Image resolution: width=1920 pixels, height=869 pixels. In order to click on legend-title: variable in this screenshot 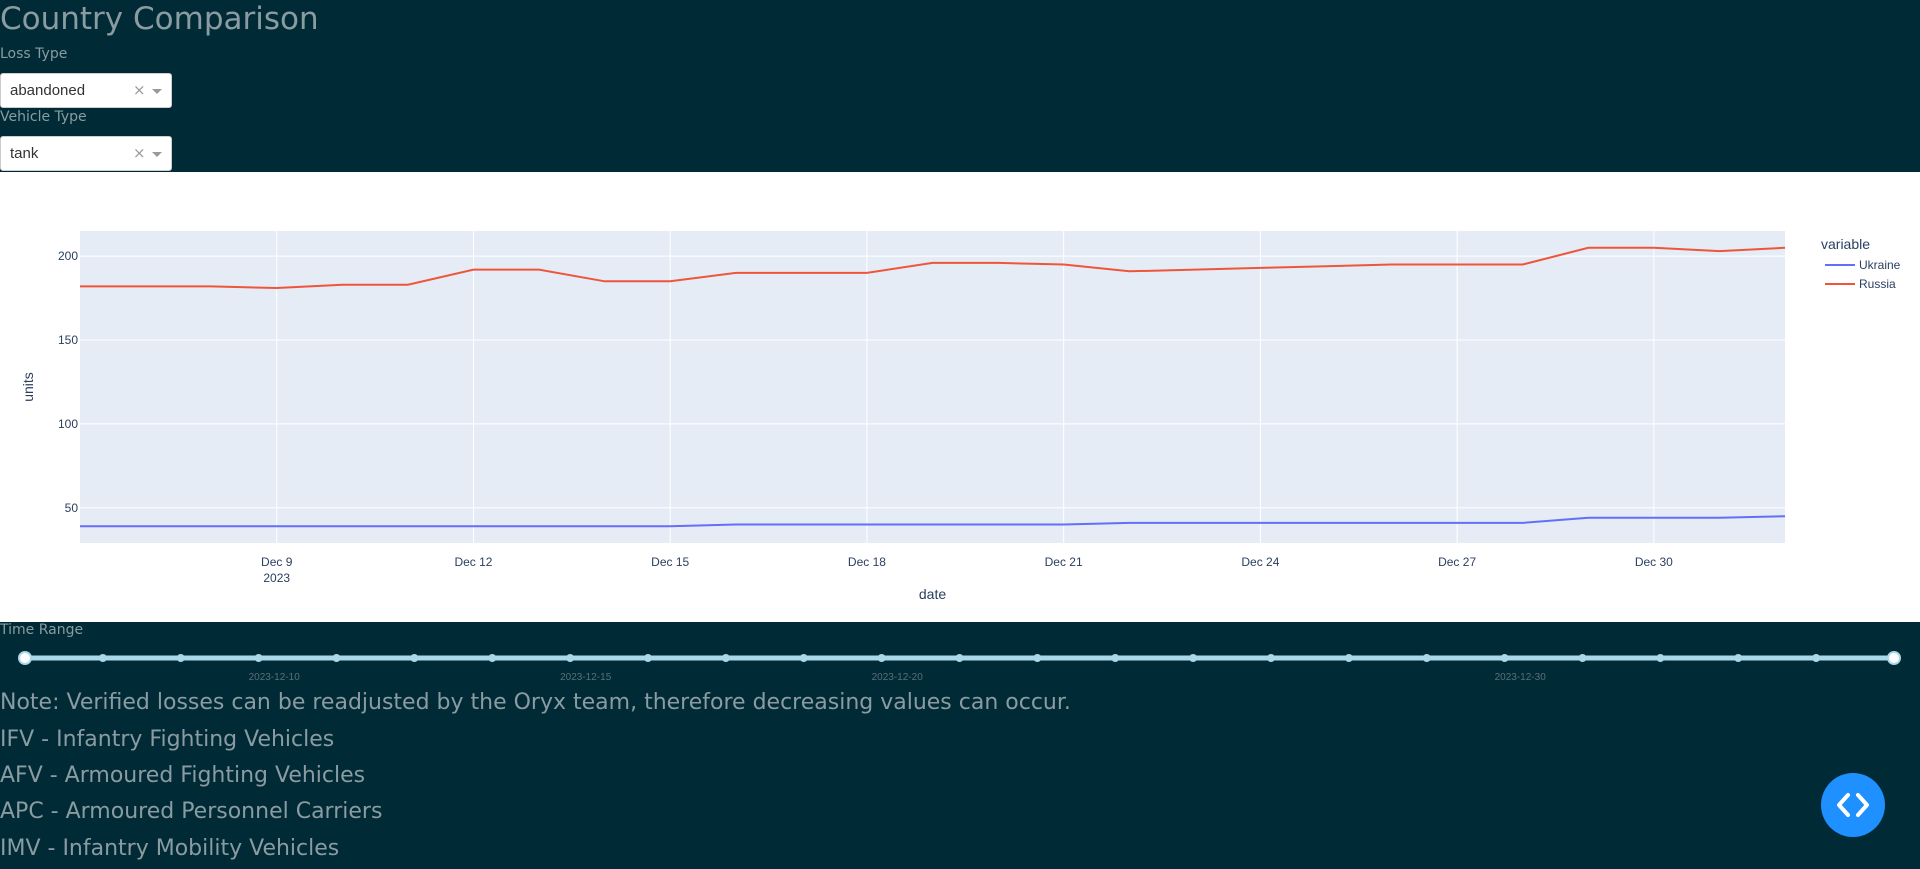, I will do `click(1845, 244)`.